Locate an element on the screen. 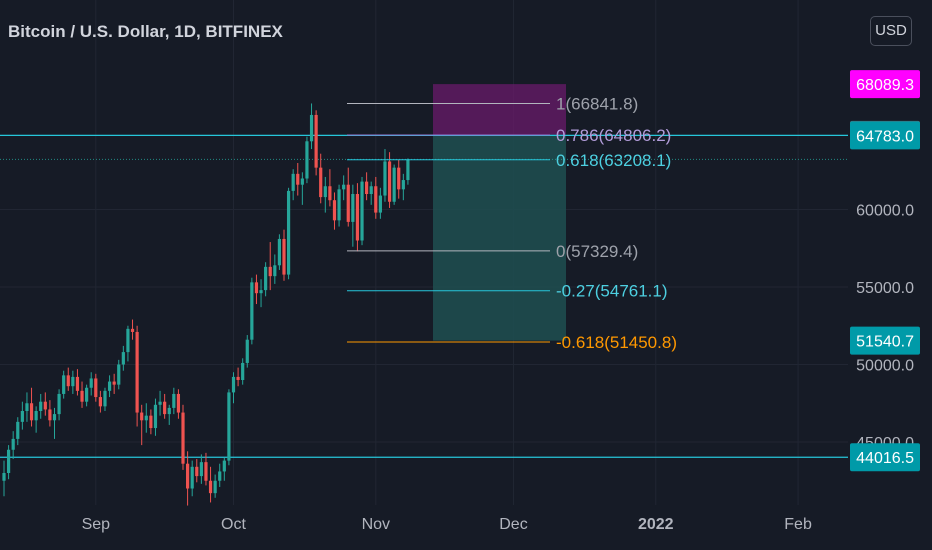 The image size is (932, 550). price-tick-label: 60000.0 is located at coordinates (885, 211).